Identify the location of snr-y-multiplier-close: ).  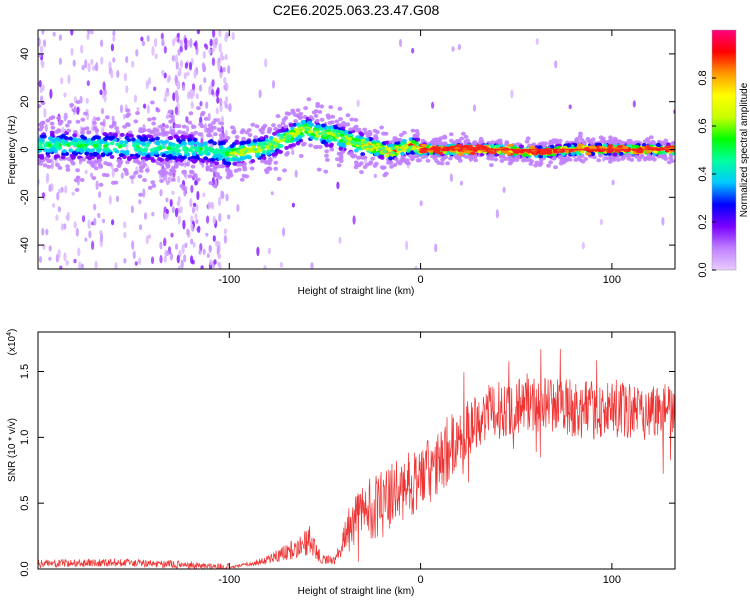
(12, 330).